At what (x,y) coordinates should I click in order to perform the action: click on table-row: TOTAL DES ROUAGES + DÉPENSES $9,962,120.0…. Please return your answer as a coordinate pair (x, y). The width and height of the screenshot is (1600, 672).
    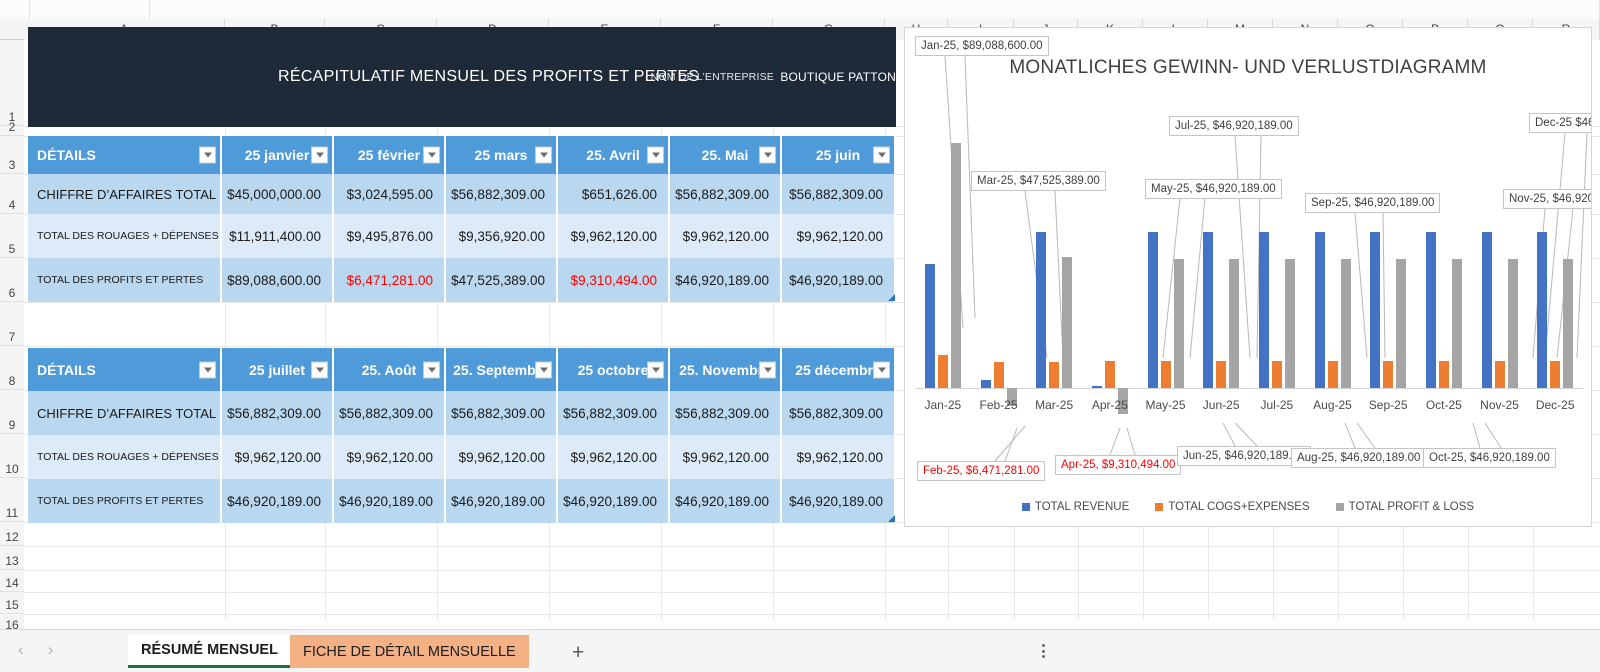
    Looking at the image, I should click on (462, 457).